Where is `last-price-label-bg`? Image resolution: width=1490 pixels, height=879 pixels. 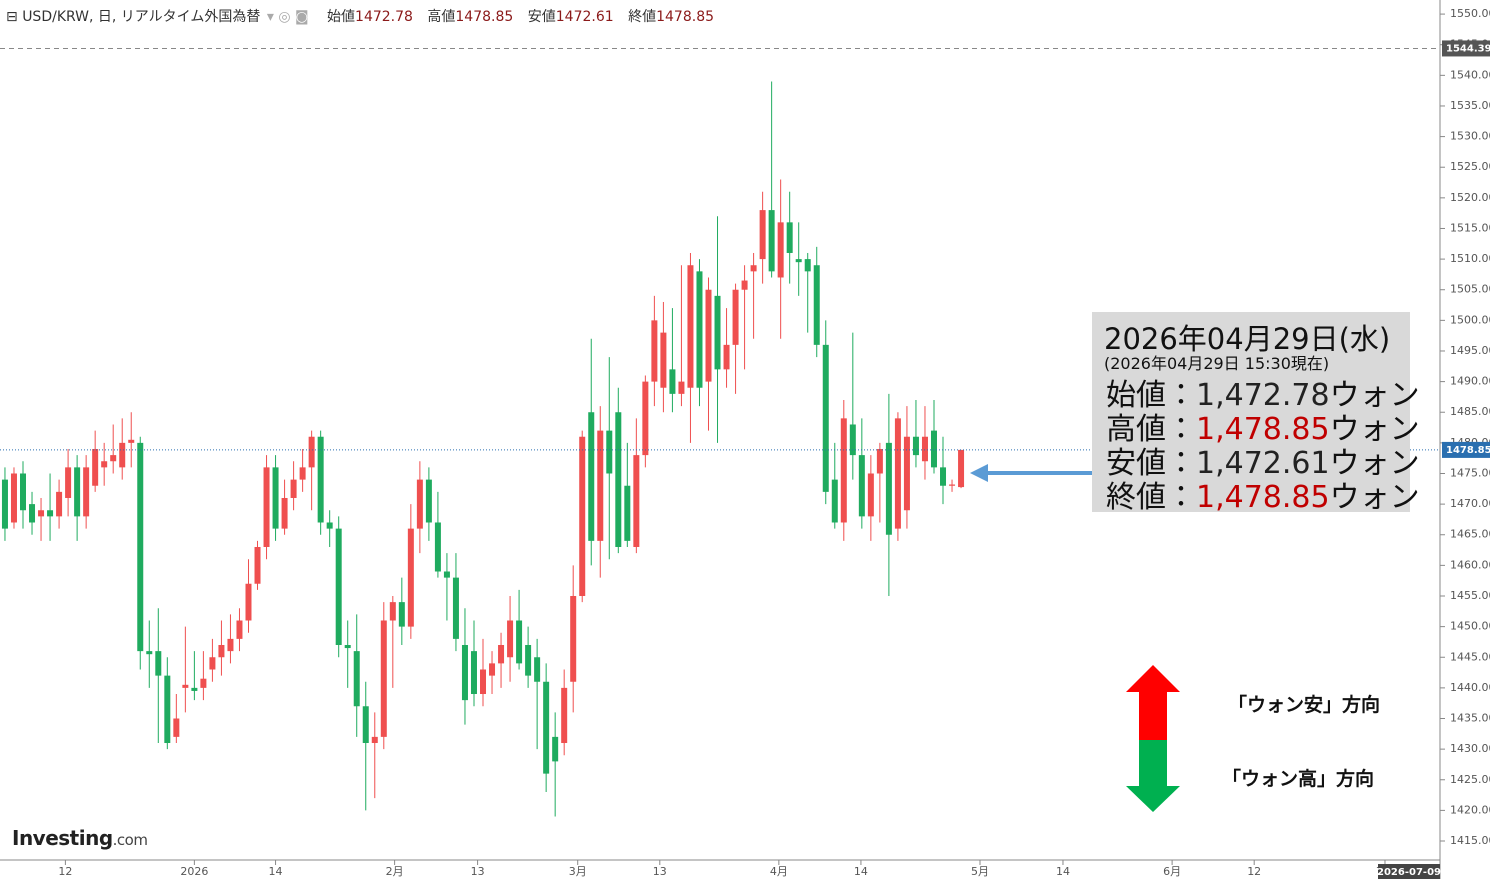
last-price-label-bg is located at coordinates (1466, 449).